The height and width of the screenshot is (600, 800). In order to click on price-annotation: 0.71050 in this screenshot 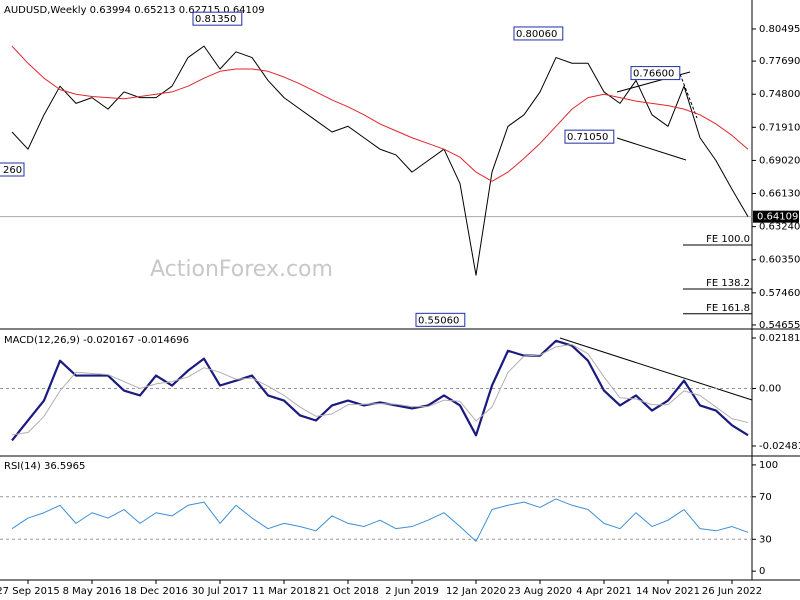, I will do `click(587, 137)`.